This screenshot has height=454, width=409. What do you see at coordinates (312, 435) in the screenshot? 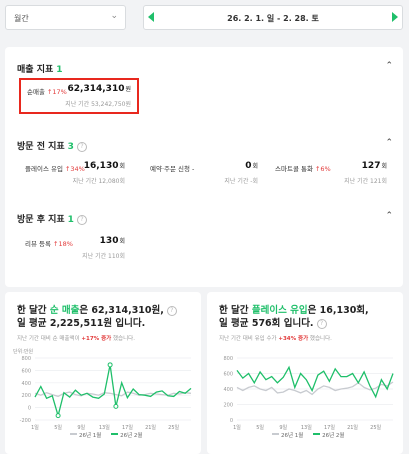
I see `visit-chart-legend: 26년 1월 26년 2월` at bounding box center [312, 435].